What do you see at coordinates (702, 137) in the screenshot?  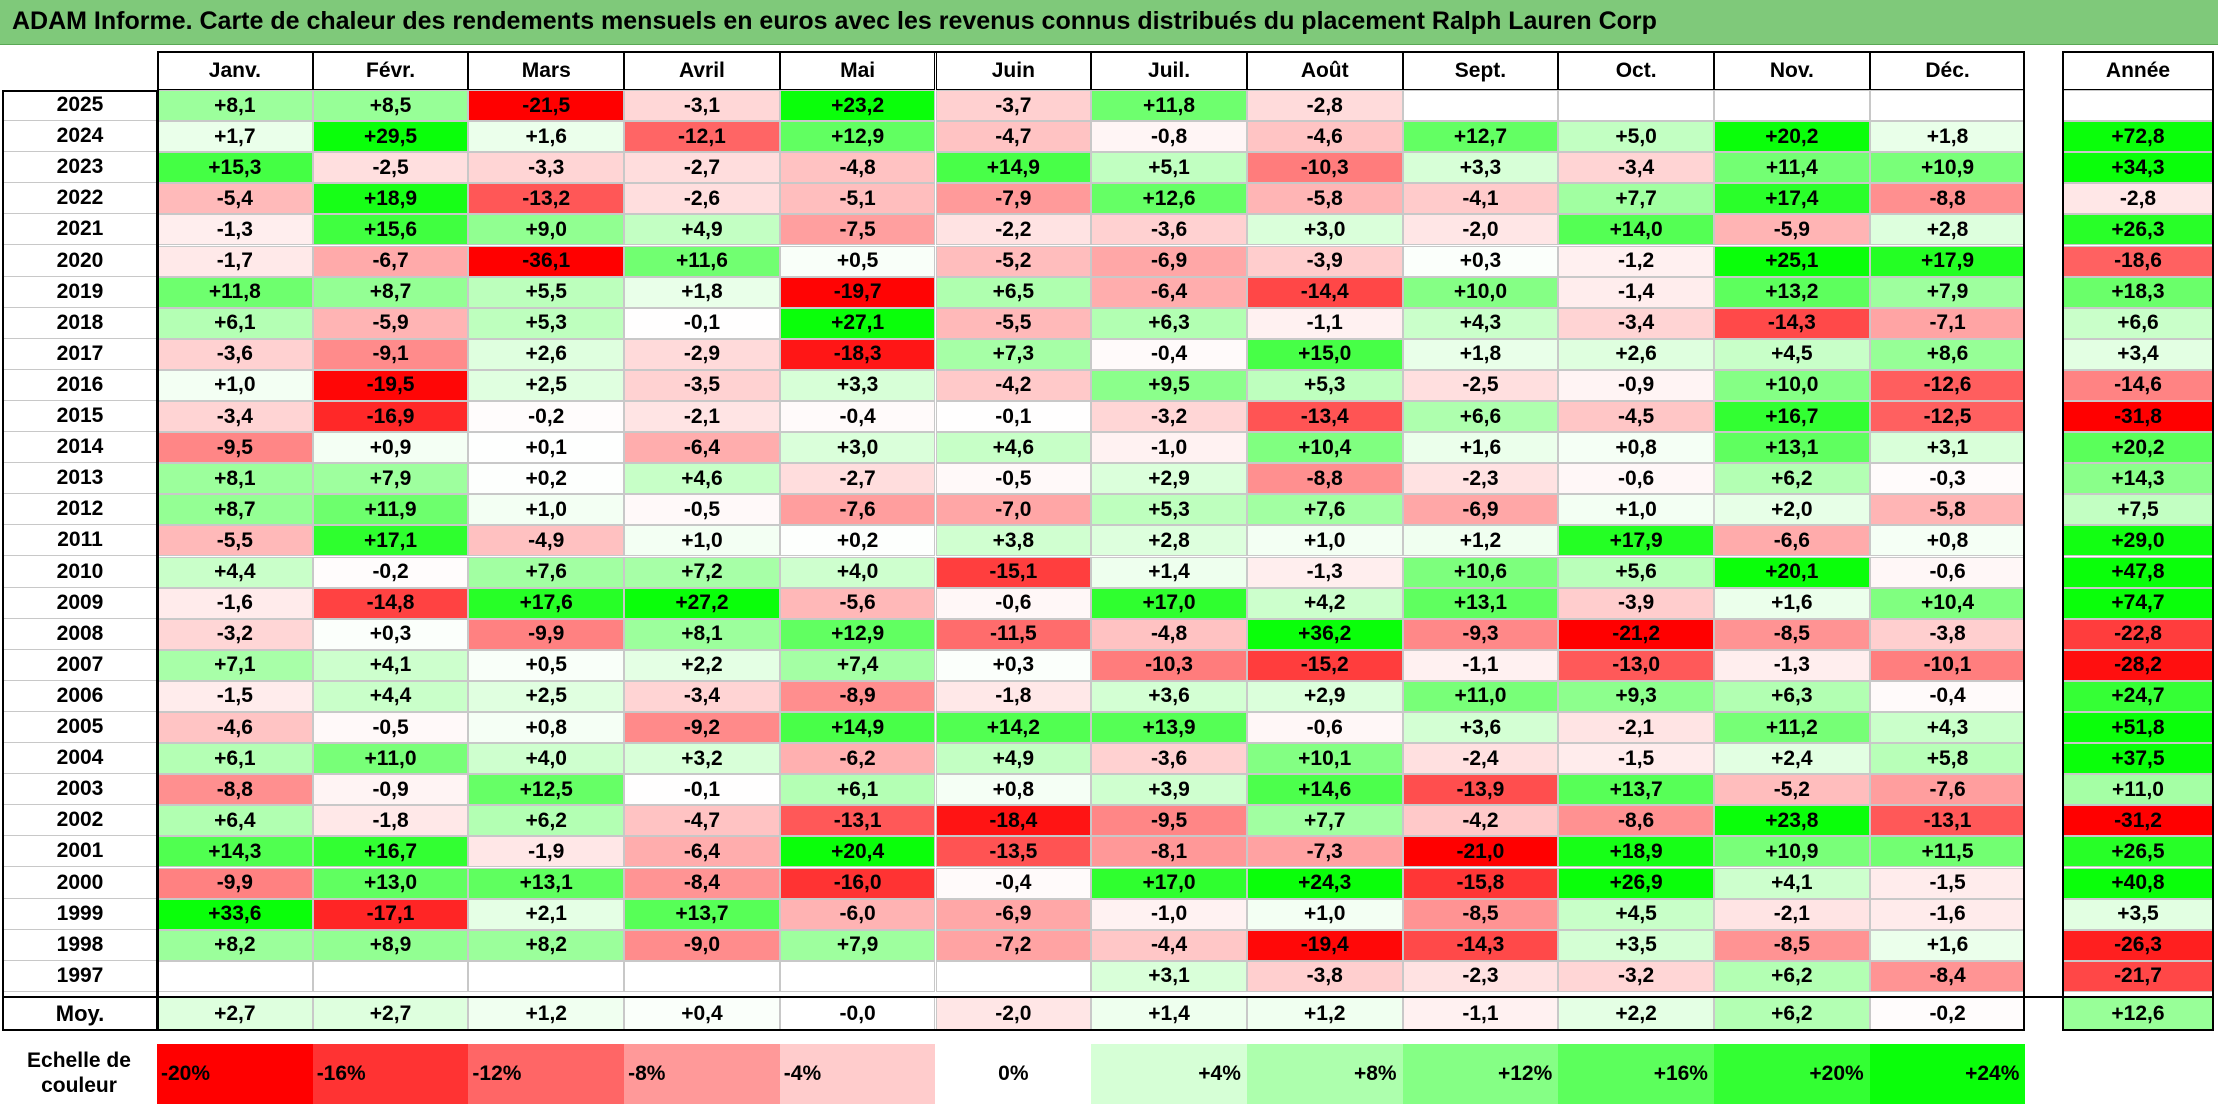 I see `heatmap-cell: -12,1` at bounding box center [702, 137].